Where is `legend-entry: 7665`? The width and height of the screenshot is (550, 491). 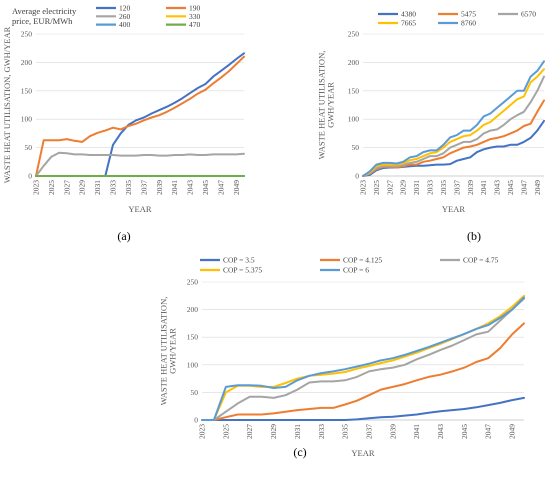
legend-entry: 7665 is located at coordinates (408, 23).